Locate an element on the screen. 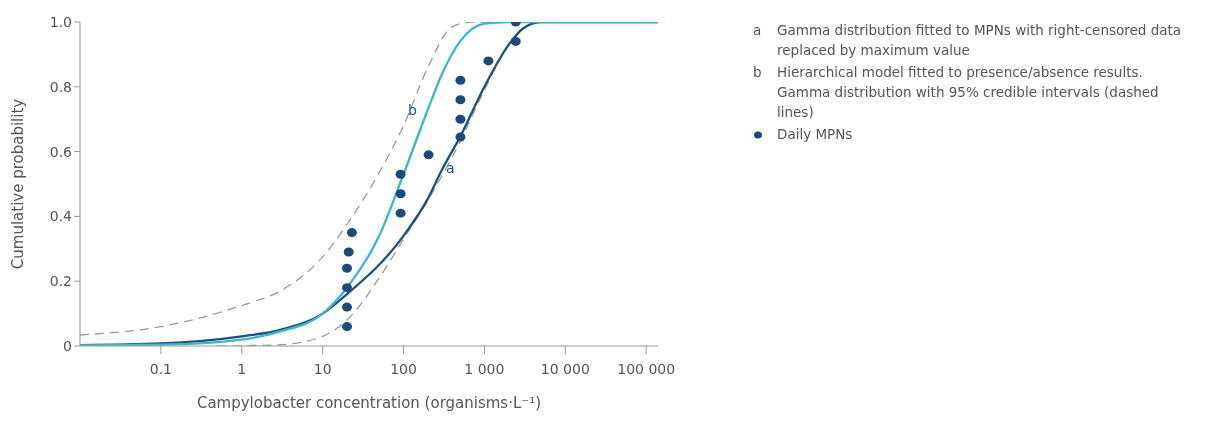 This screenshot has height=426, width=1213. annotation: b is located at coordinates (412, 110).